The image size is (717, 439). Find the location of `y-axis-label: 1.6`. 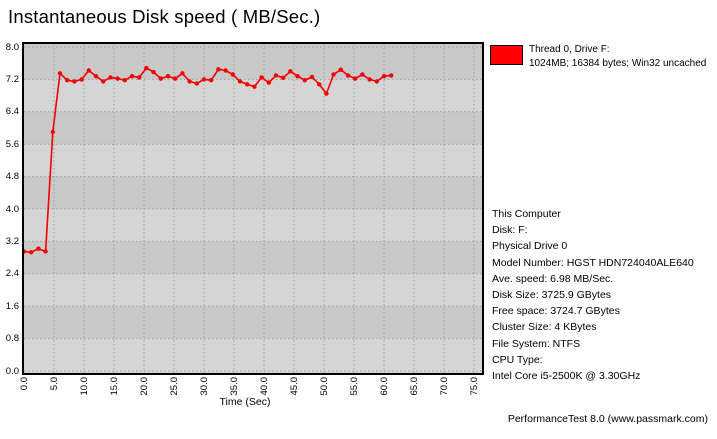

y-axis-label: 1.6 is located at coordinates (12, 306).